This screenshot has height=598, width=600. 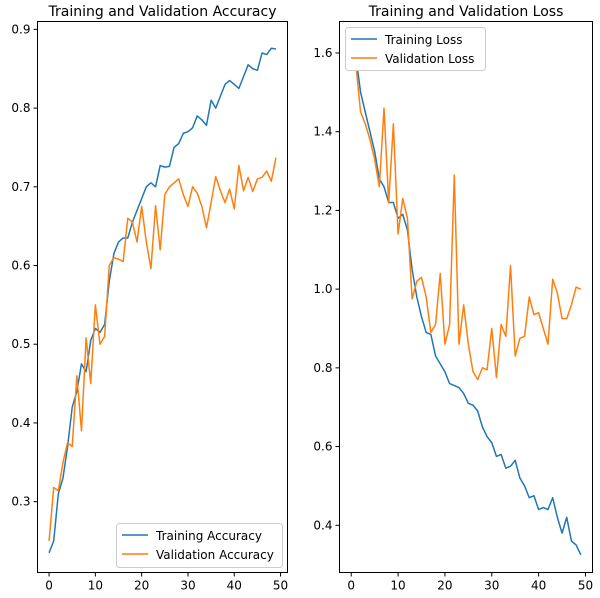 I want to click on accuracy-xtick-label: 50, so click(x=280, y=586).